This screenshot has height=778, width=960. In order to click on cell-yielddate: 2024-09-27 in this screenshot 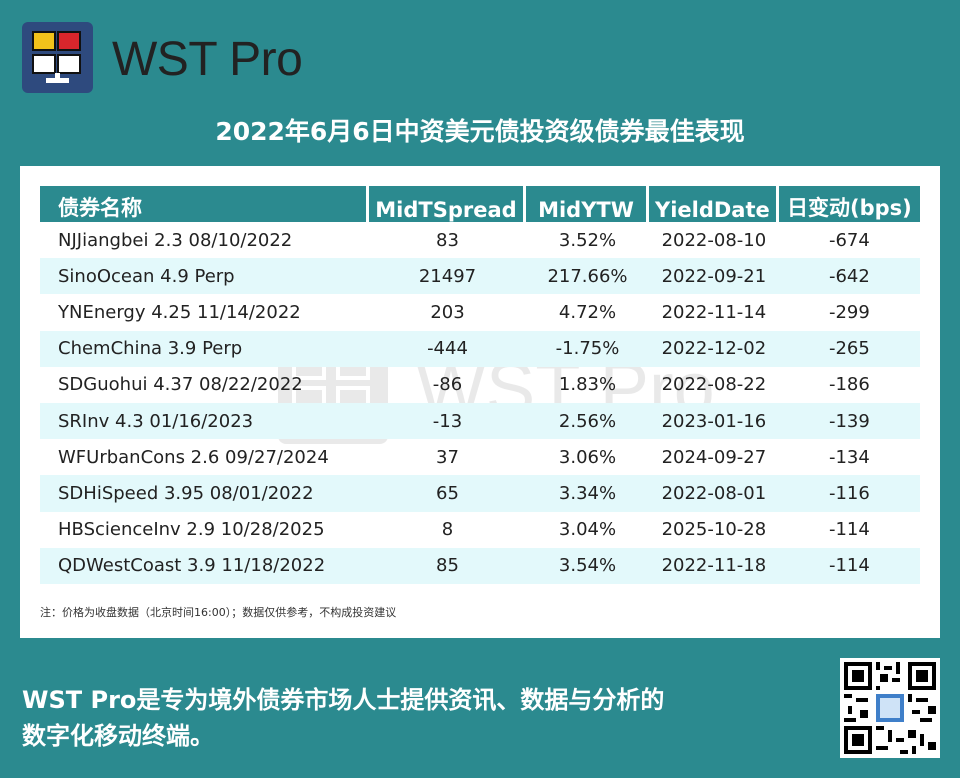, I will do `click(714, 457)`.